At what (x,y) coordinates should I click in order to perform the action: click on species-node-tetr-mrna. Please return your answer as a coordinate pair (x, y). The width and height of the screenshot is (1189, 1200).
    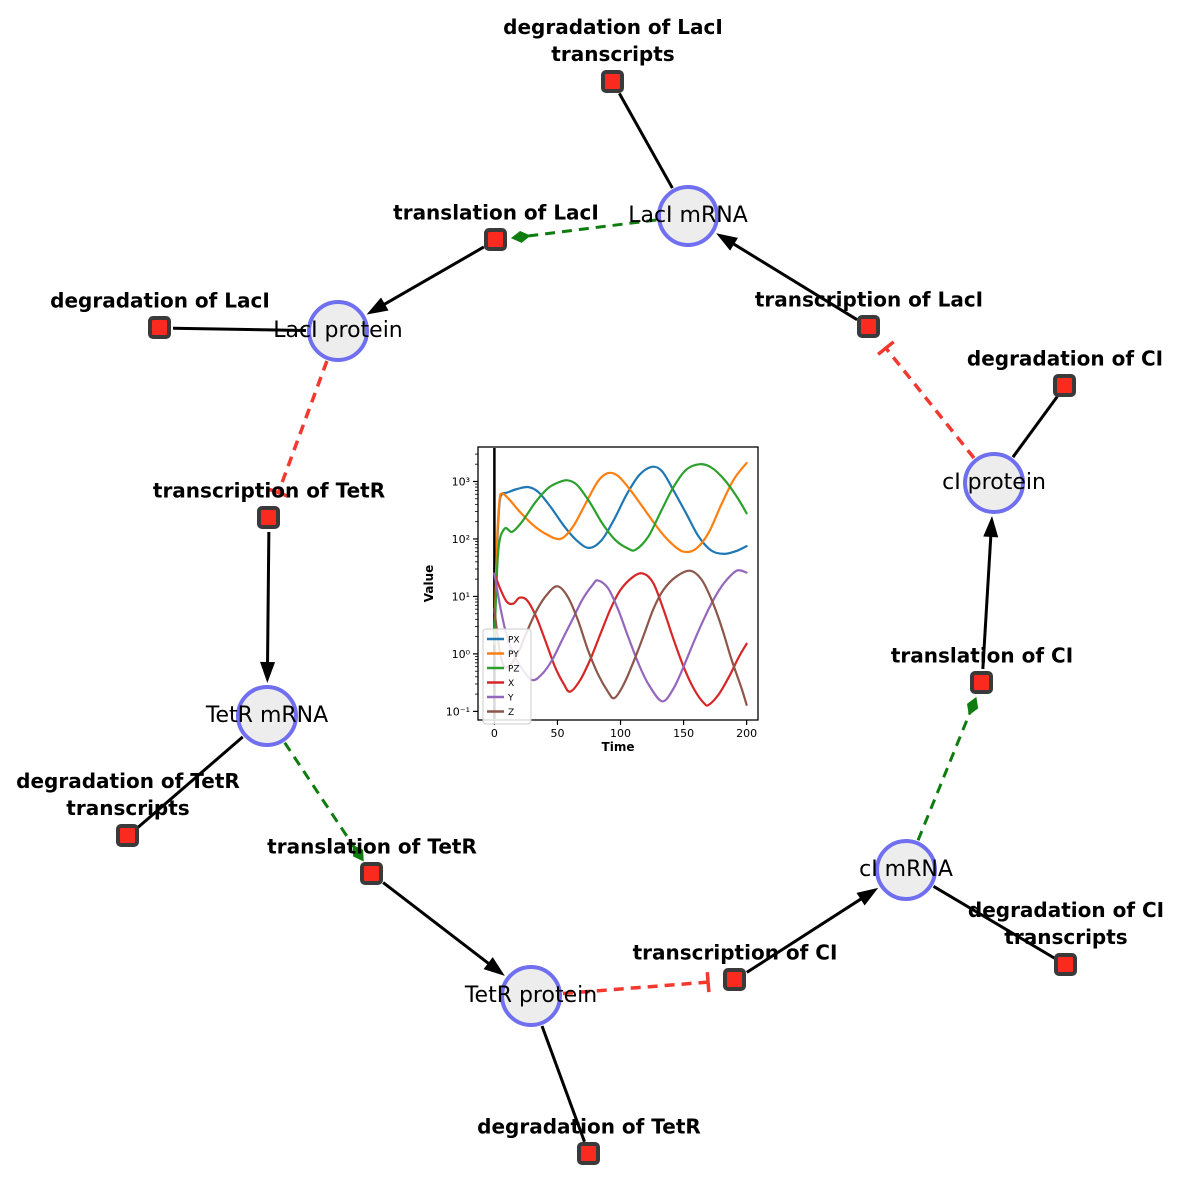
    Looking at the image, I should click on (267, 716).